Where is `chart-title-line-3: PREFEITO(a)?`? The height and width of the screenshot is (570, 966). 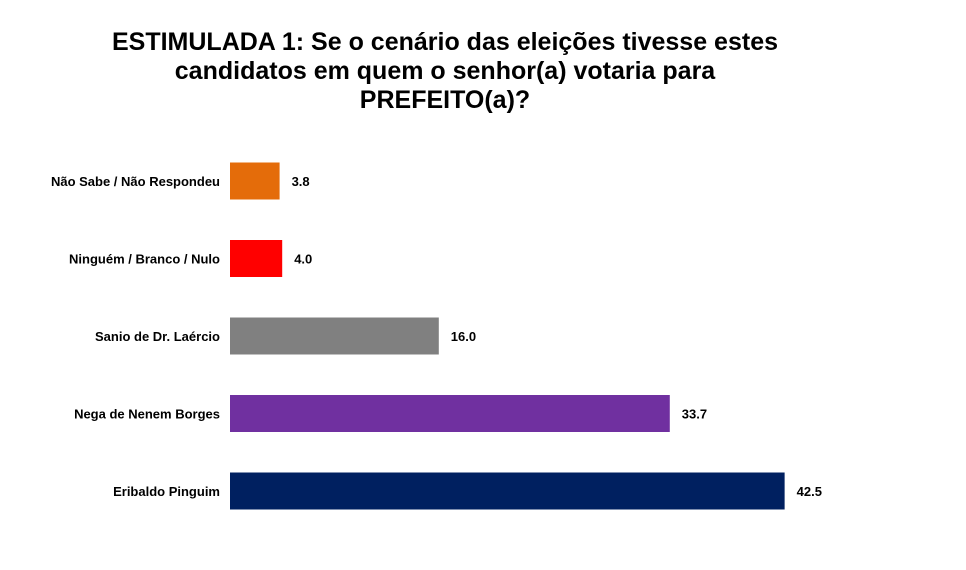 chart-title-line-3: PREFEITO(a)? is located at coordinates (445, 100).